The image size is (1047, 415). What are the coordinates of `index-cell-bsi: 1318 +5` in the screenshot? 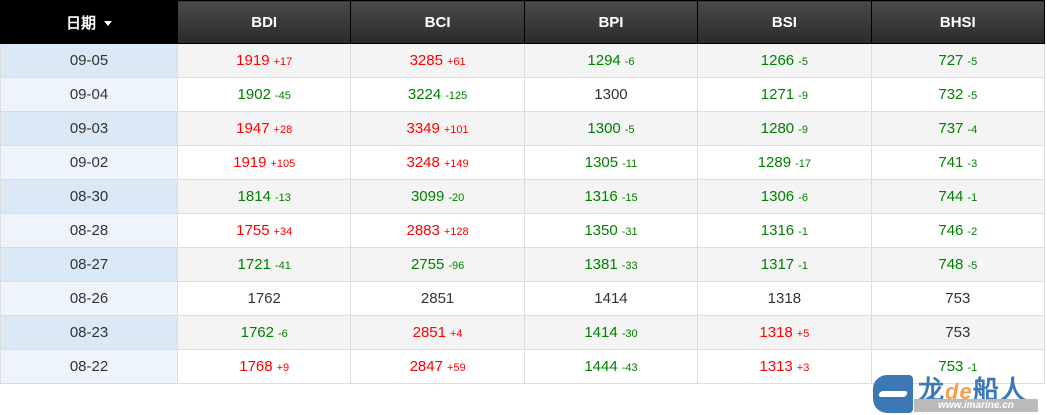 It's located at (784, 332).